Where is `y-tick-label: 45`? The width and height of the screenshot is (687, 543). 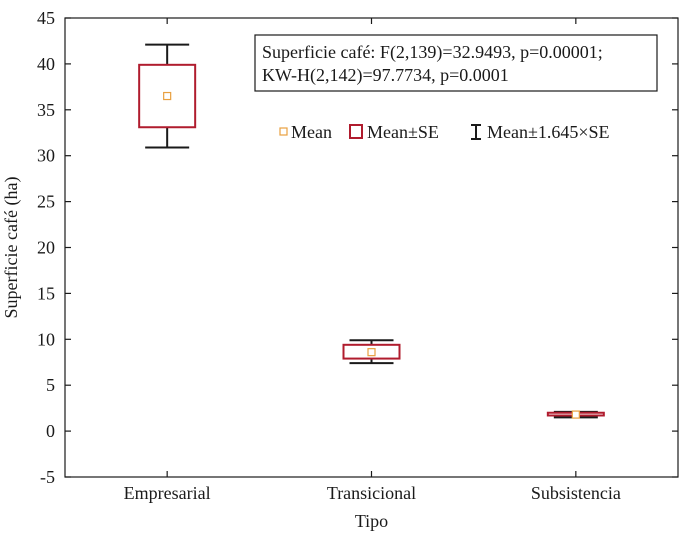
y-tick-label: 45 is located at coordinates (46, 18).